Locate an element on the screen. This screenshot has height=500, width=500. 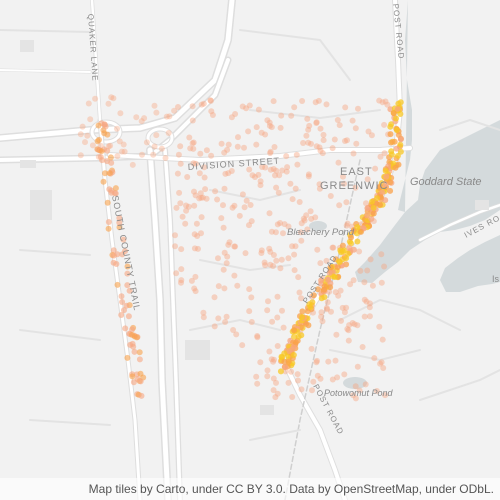
goddard-state-label: Goddard State is located at coordinates (446, 182).